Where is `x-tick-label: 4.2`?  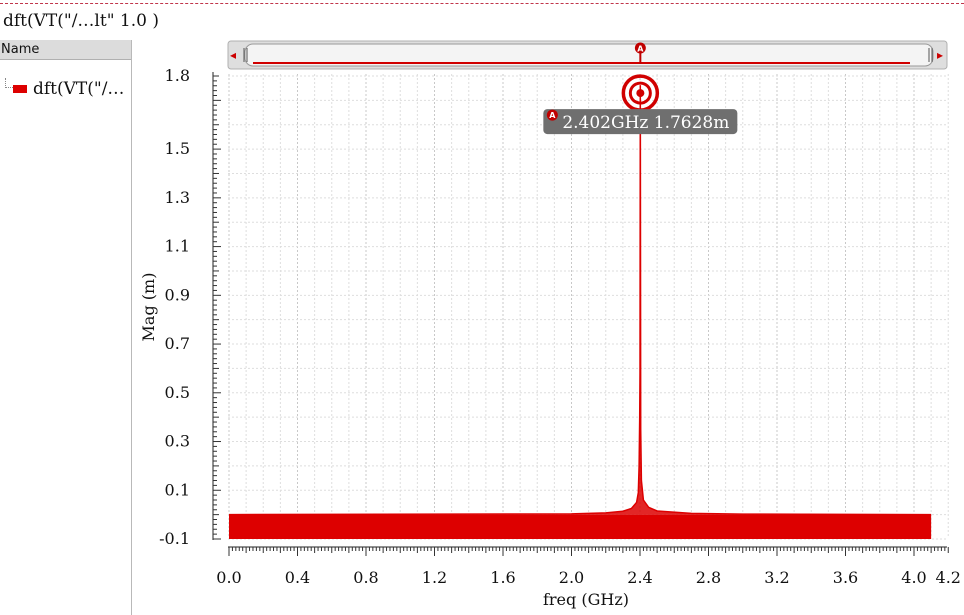
x-tick-label: 4.2 is located at coordinates (948, 577).